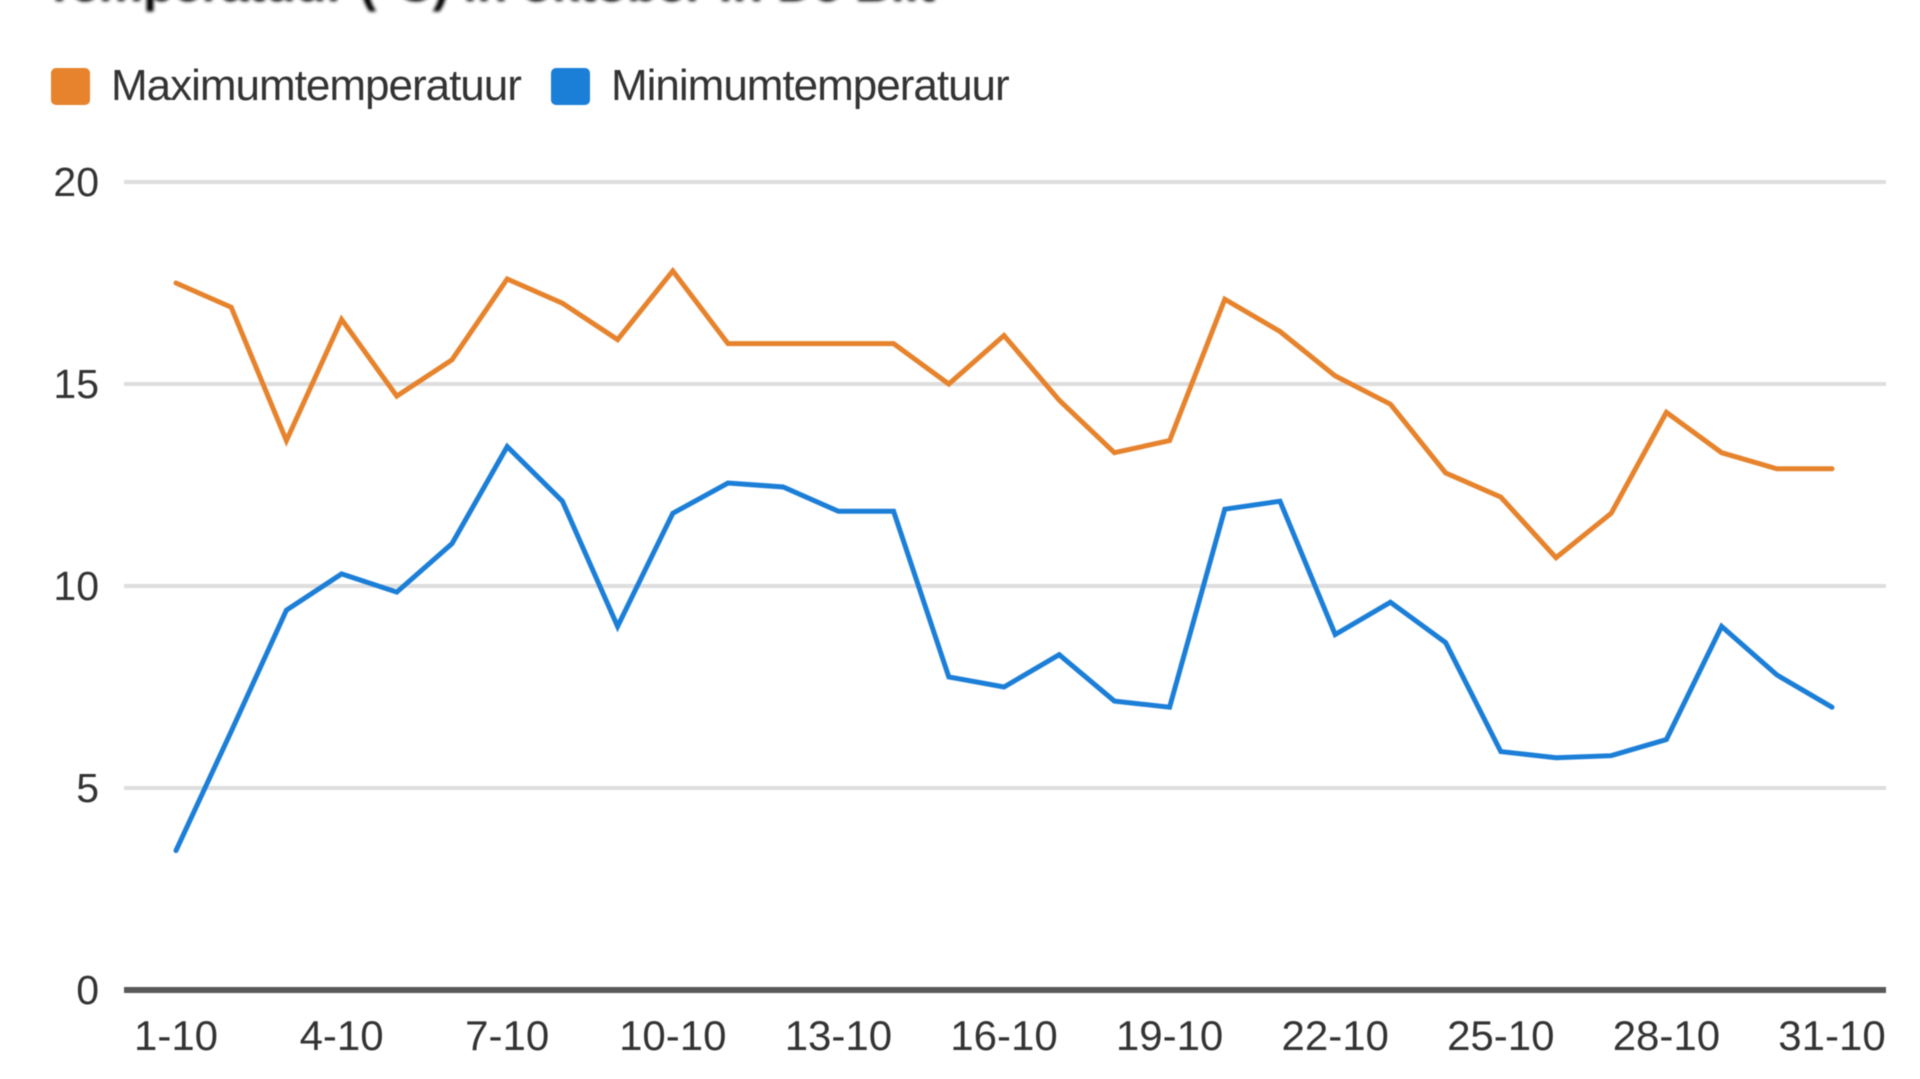 This screenshot has width=1920, height=1079. What do you see at coordinates (1831, 1035) in the screenshot?
I see `svg-text: 31-10` at bounding box center [1831, 1035].